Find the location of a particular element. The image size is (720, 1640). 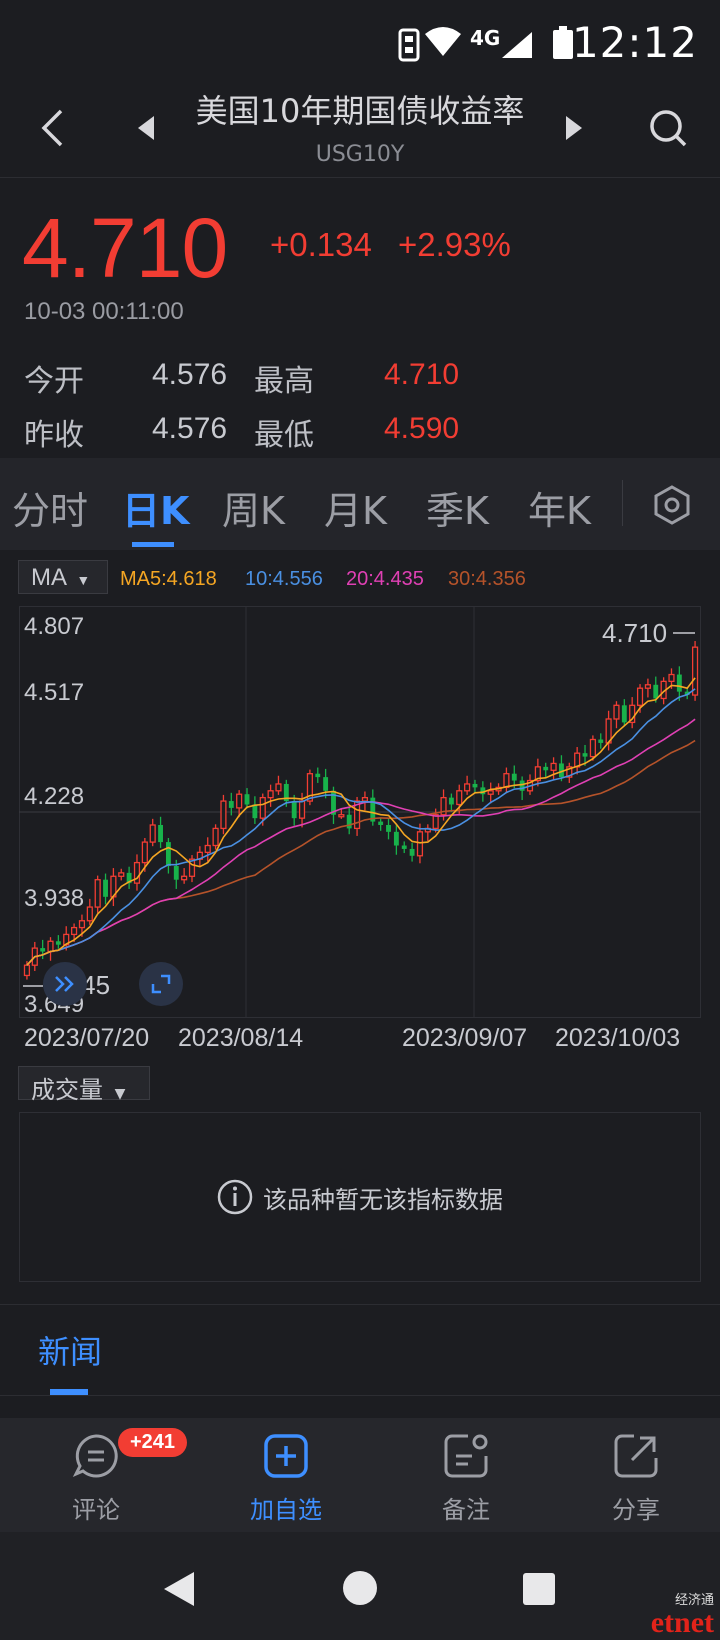

volume-selector: 成交量 ▼ is located at coordinates (84, 1085).